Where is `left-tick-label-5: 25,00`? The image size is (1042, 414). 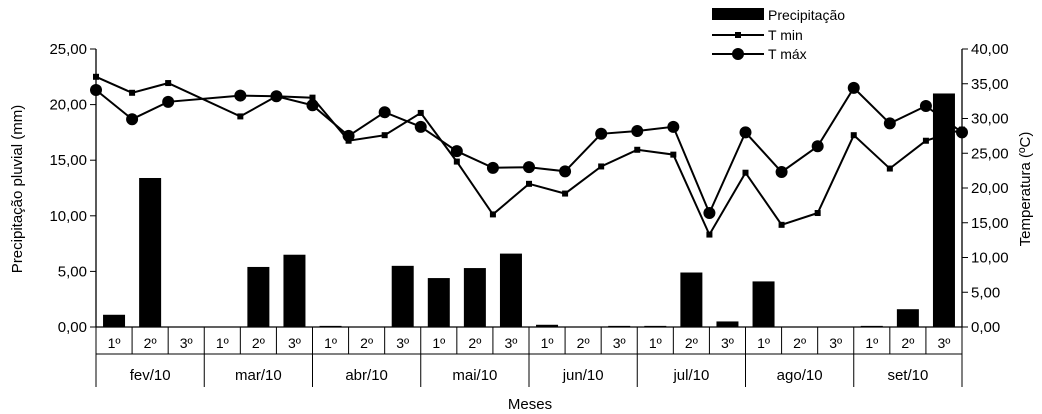
left-tick-label-5: 25,00 is located at coordinates (68, 49).